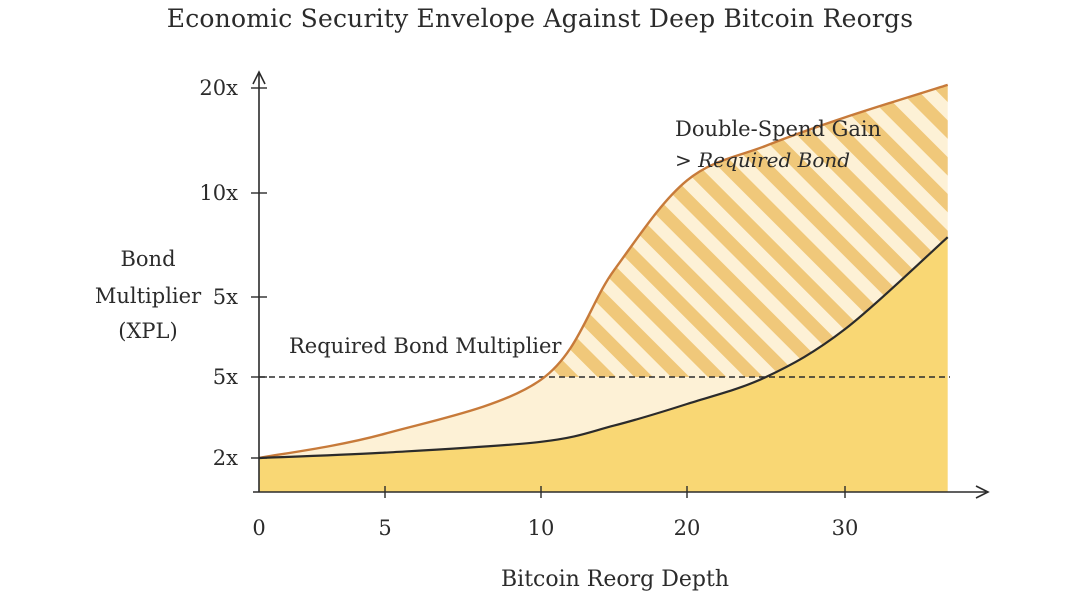 This screenshot has height=607, width=1080. What do you see at coordinates (425, 346) in the screenshot?
I see `threshold-label: Required Bond Multiplier` at bounding box center [425, 346].